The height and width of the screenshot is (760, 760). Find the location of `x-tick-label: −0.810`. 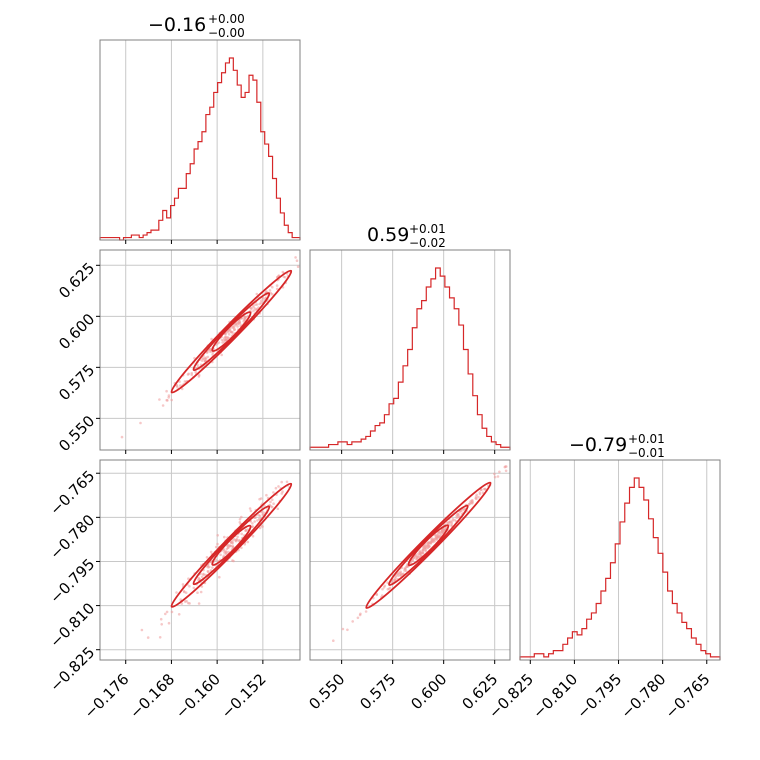

x-tick-label: −0.810 is located at coordinates (555, 696).